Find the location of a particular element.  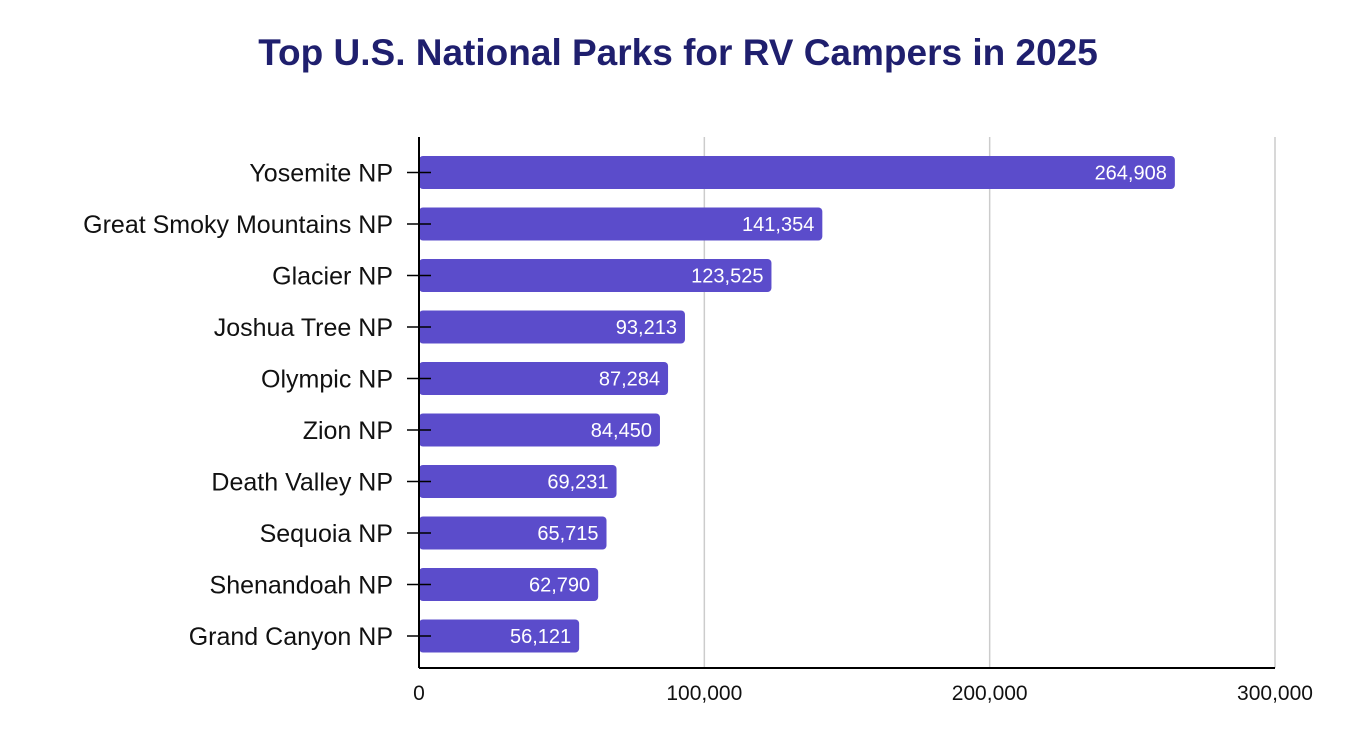

x-tick-label: 0 is located at coordinates (419, 693).